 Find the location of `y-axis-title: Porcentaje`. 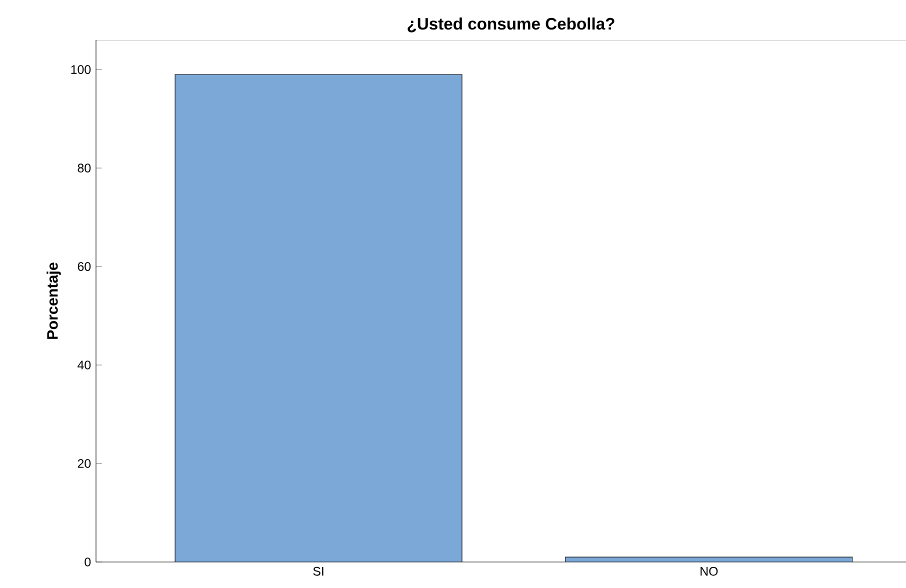

y-axis-title: Porcentaje is located at coordinates (53, 300).